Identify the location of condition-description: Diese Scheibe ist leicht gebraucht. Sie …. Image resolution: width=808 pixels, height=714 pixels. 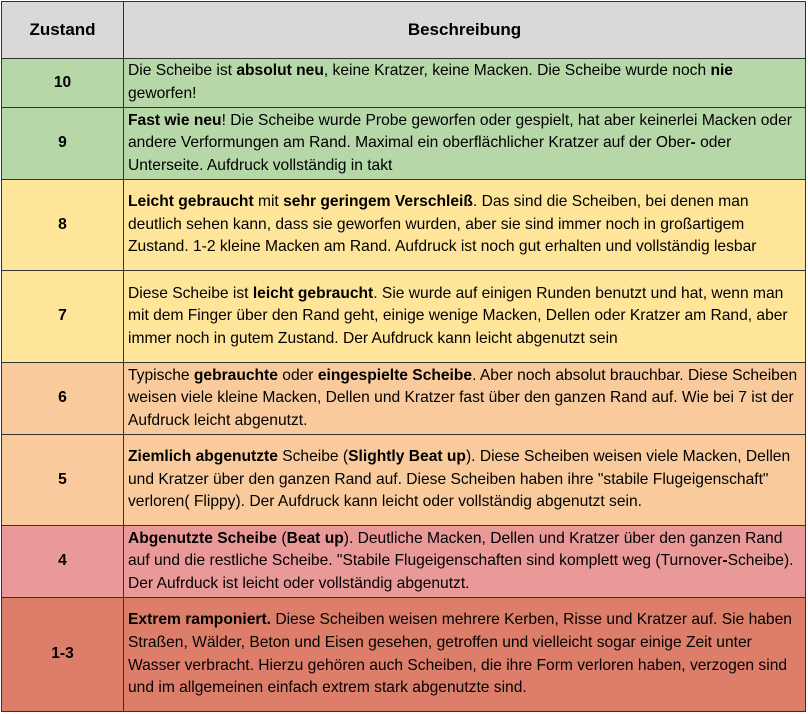
(464, 316).